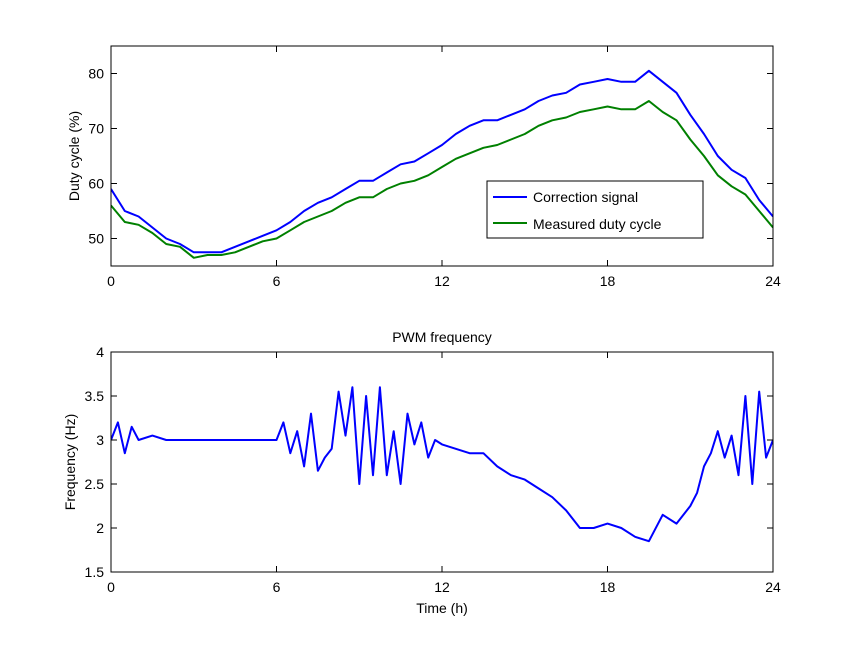 This screenshot has width=855, height=647. Describe the element at coordinates (608, 587) in the screenshot. I see `pwm-frequency-xtick-label: 18` at that location.